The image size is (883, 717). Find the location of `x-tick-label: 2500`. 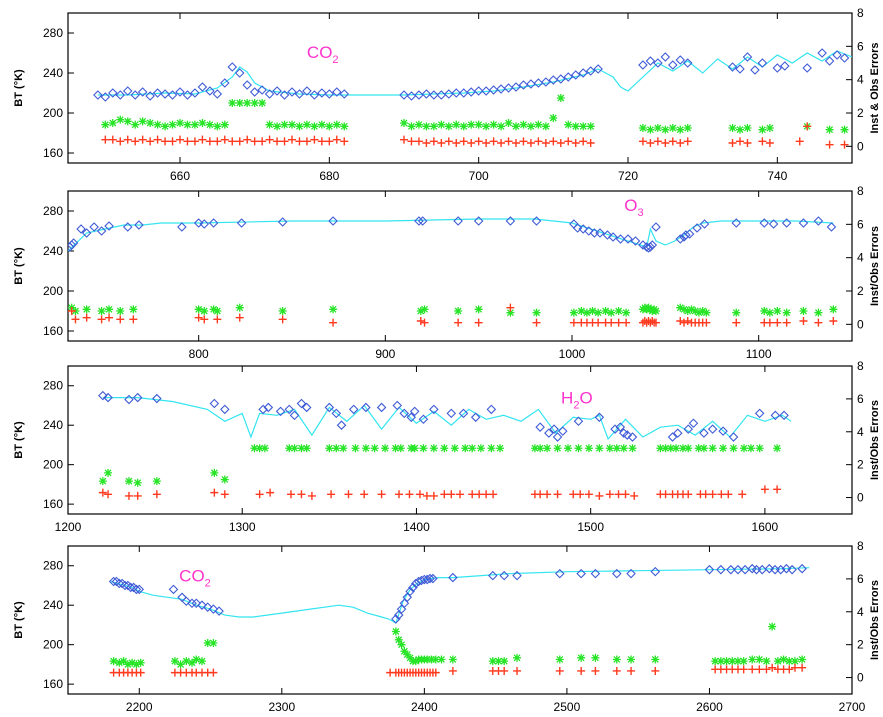

x-tick-label: 2500 is located at coordinates (567, 707).